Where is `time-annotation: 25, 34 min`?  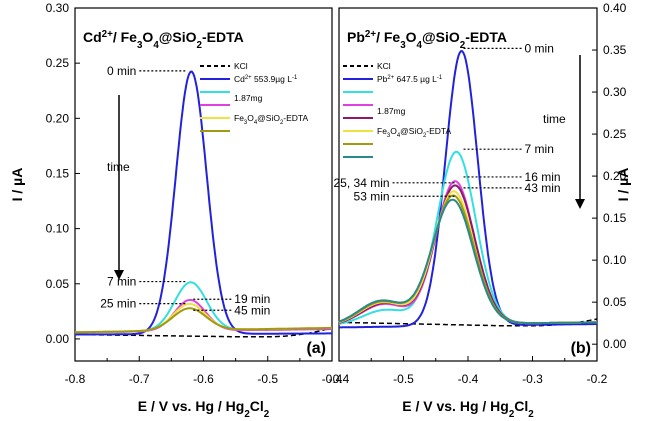 time-annotation: 25, 34 min is located at coordinates (362, 183).